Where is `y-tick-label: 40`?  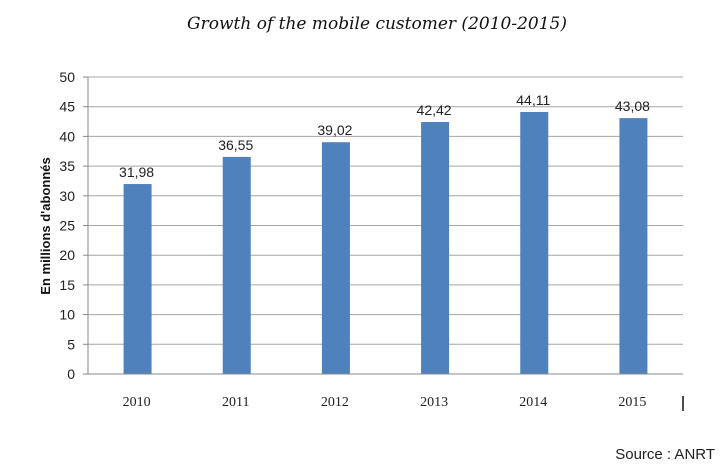
y-tick-label: 40 is located at coordinates (67, 136).